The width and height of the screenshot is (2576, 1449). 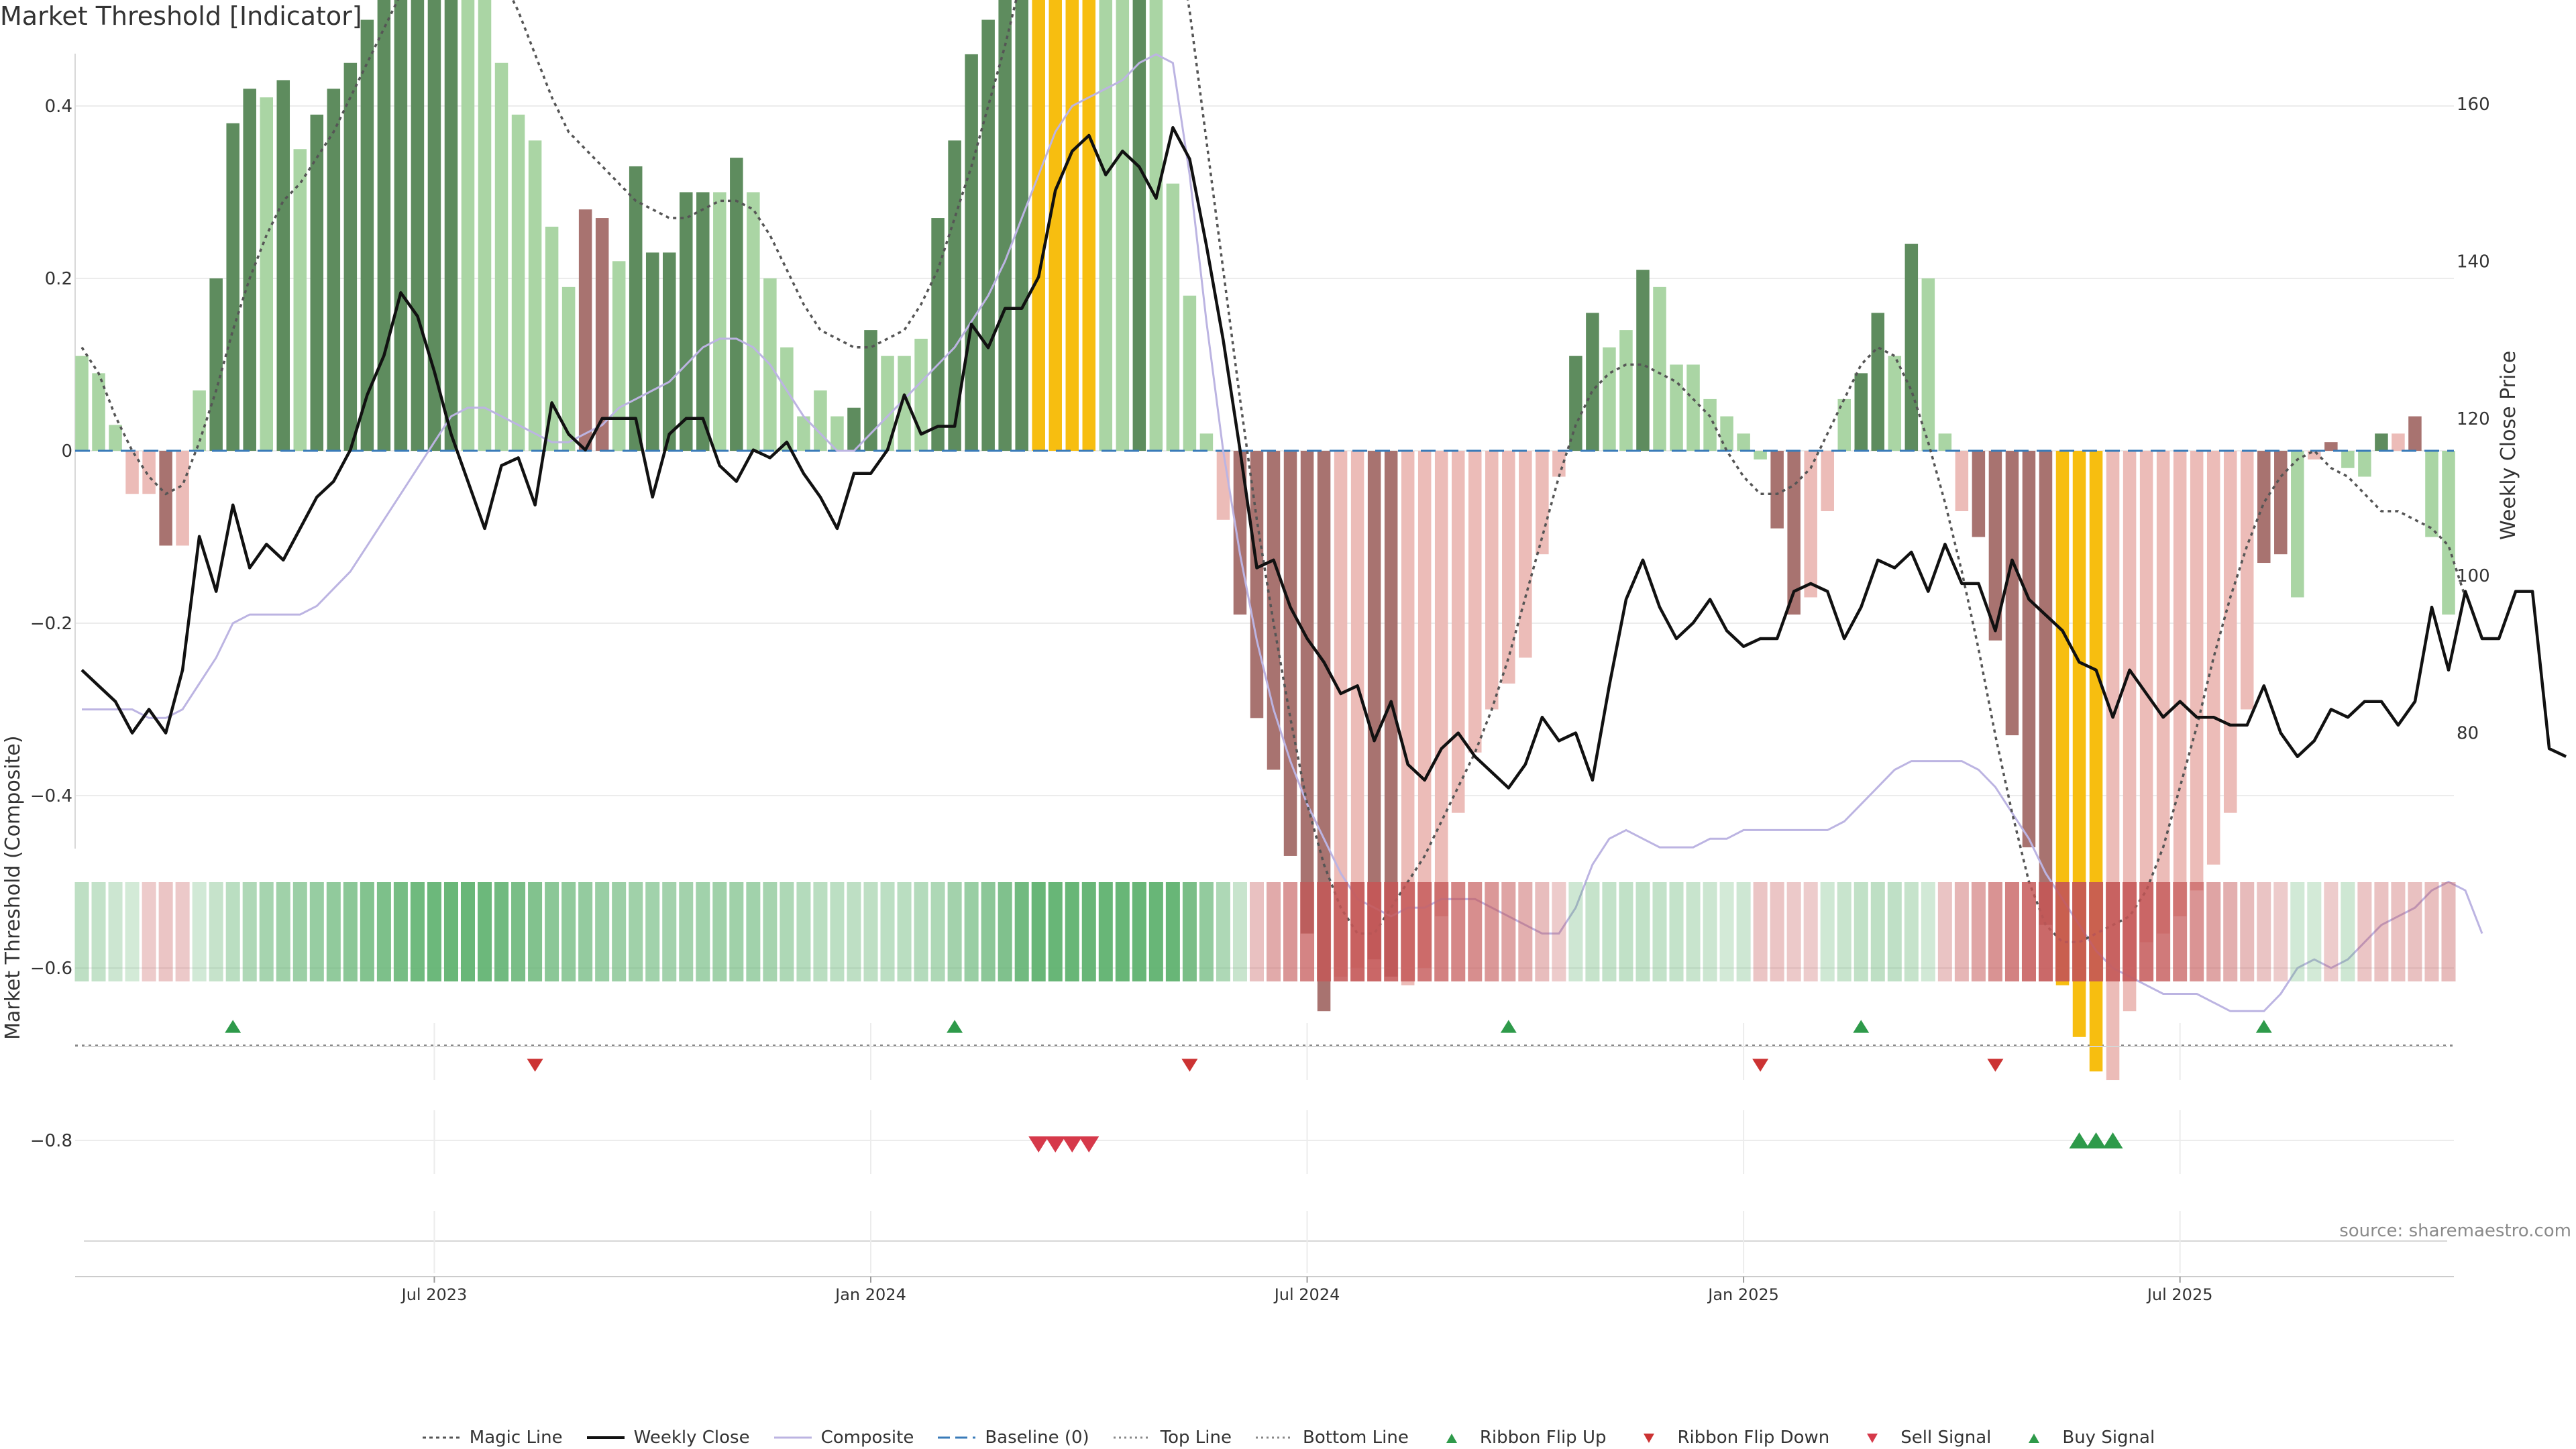 I want to click on legend-label: Sell Signal, so click(x=1946, y=1438).